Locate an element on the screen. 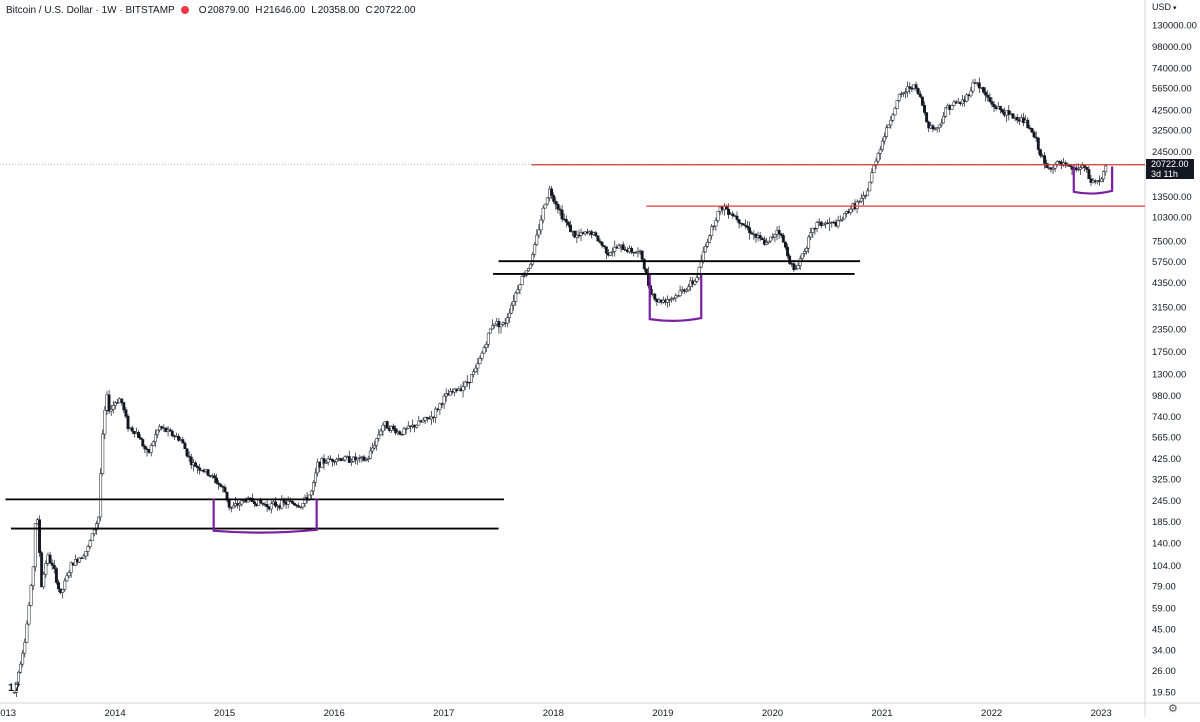 Image resolution: width=1200 pixels, height=722 pixels. tradingview-logo-icon: 17 is located at coordinates (14, 688).